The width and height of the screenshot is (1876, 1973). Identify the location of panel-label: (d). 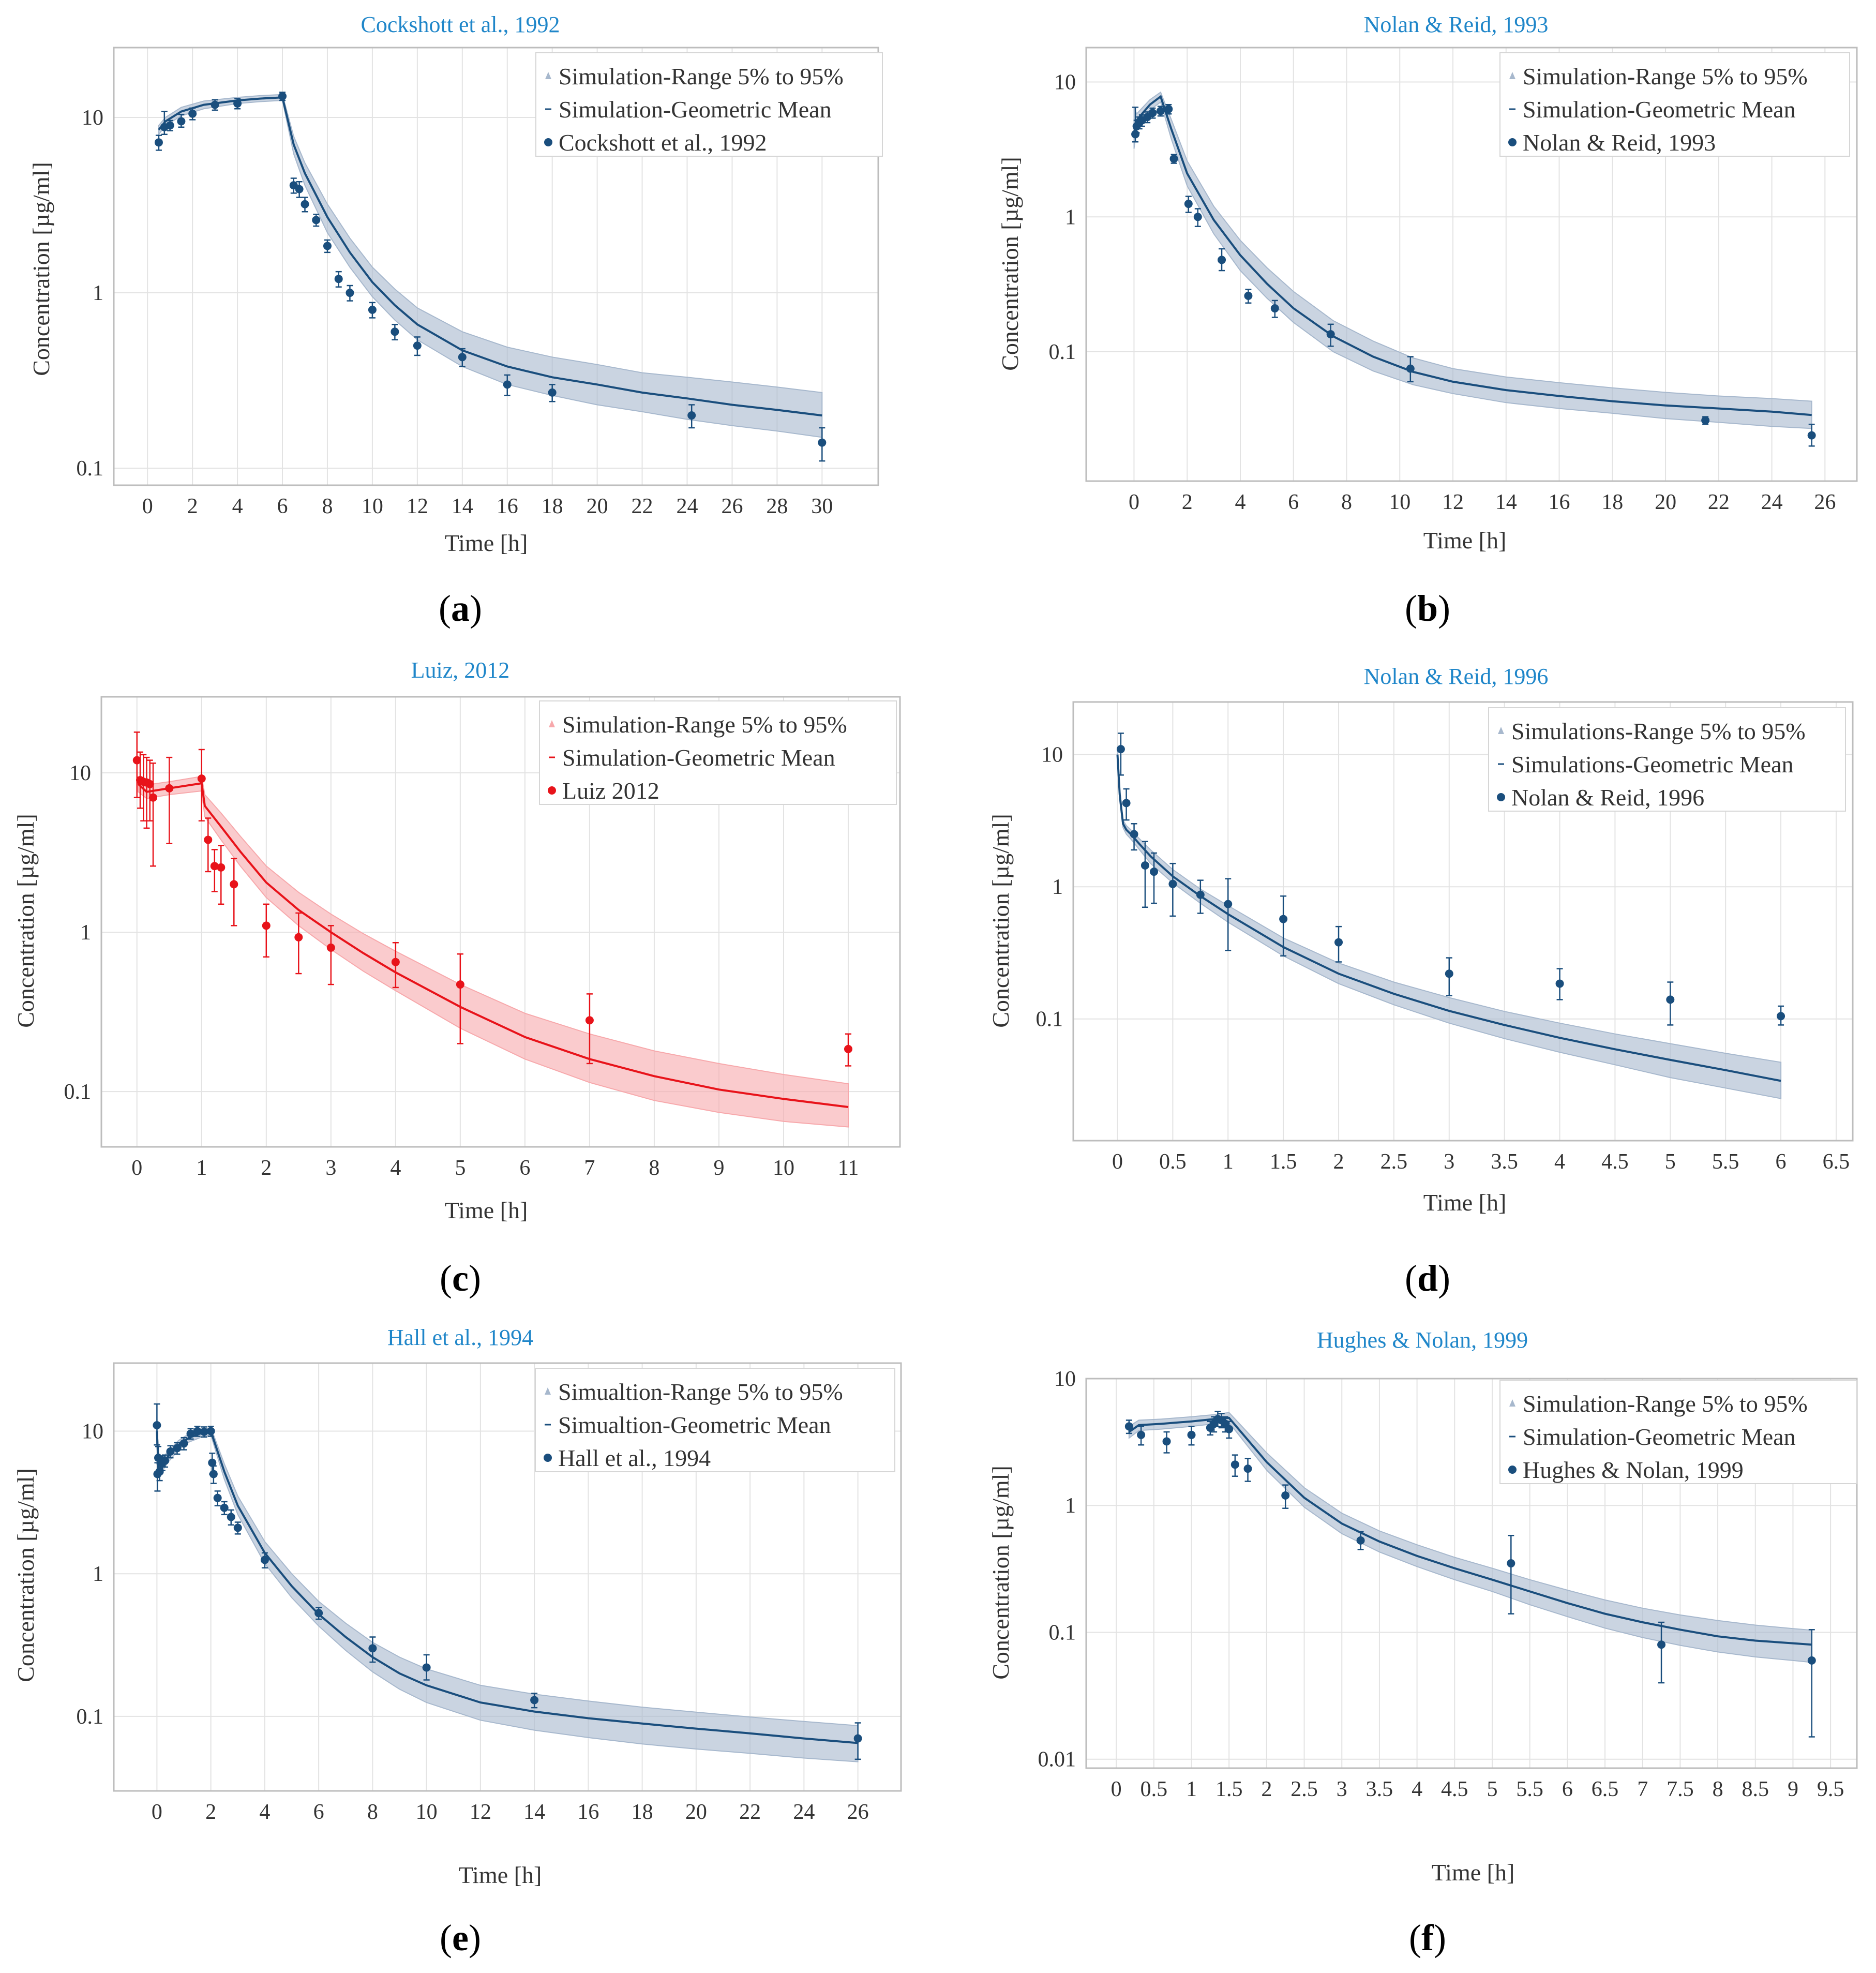
(1427, 1278).